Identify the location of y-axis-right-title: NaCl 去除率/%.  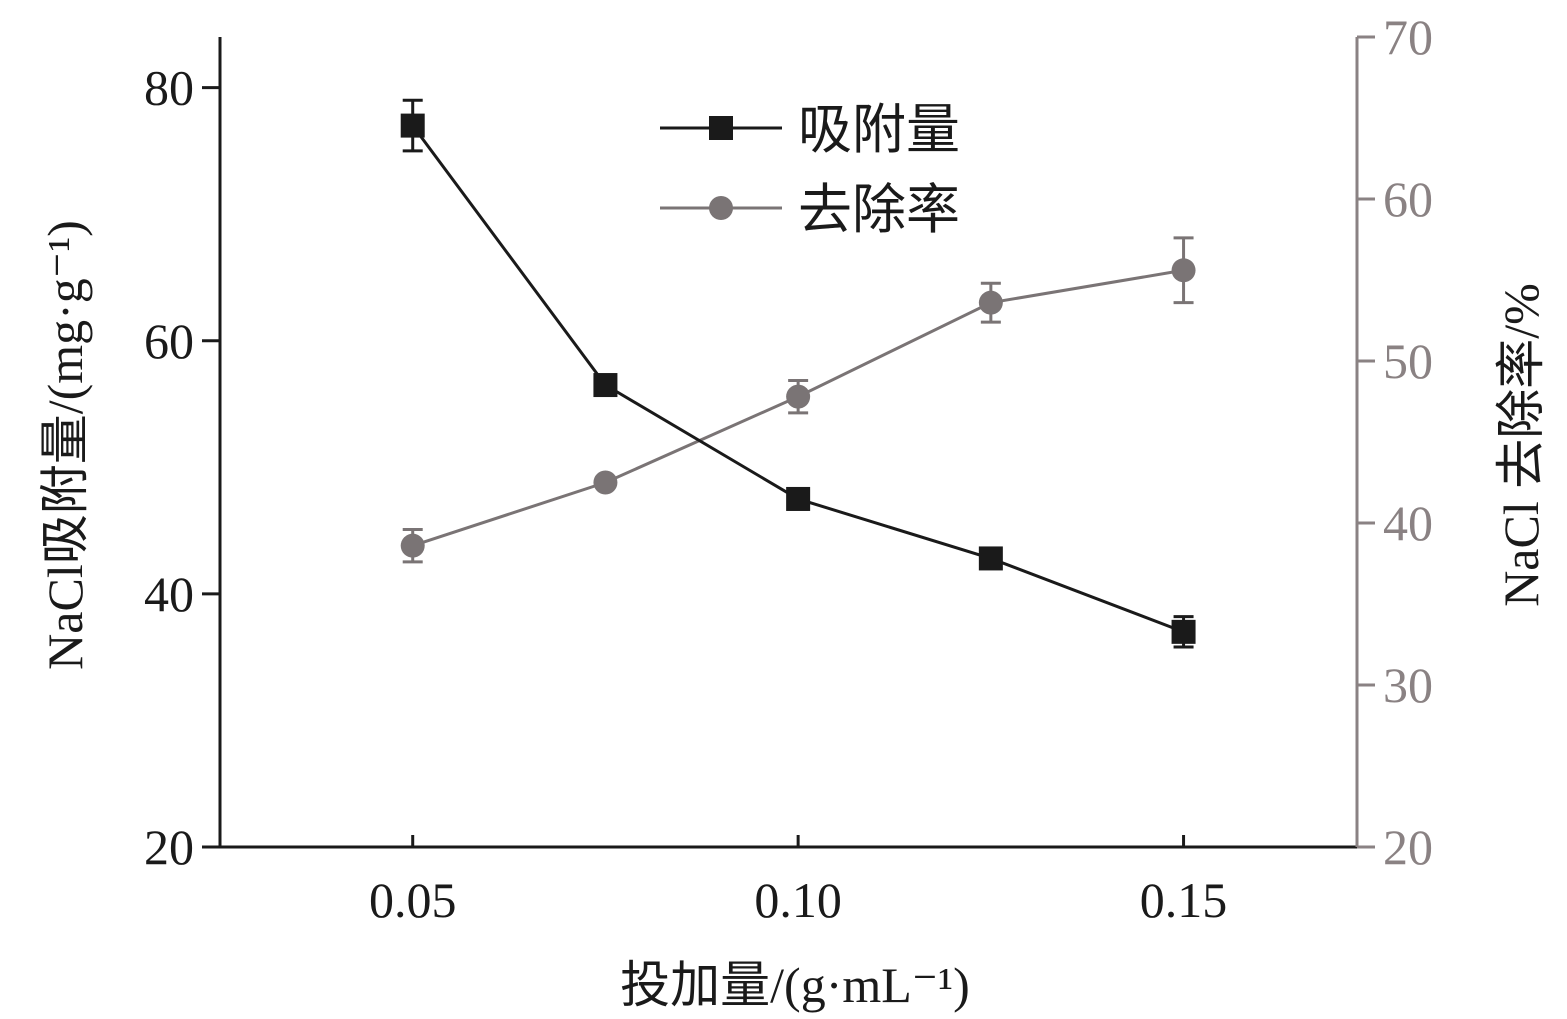
(1521, 445).